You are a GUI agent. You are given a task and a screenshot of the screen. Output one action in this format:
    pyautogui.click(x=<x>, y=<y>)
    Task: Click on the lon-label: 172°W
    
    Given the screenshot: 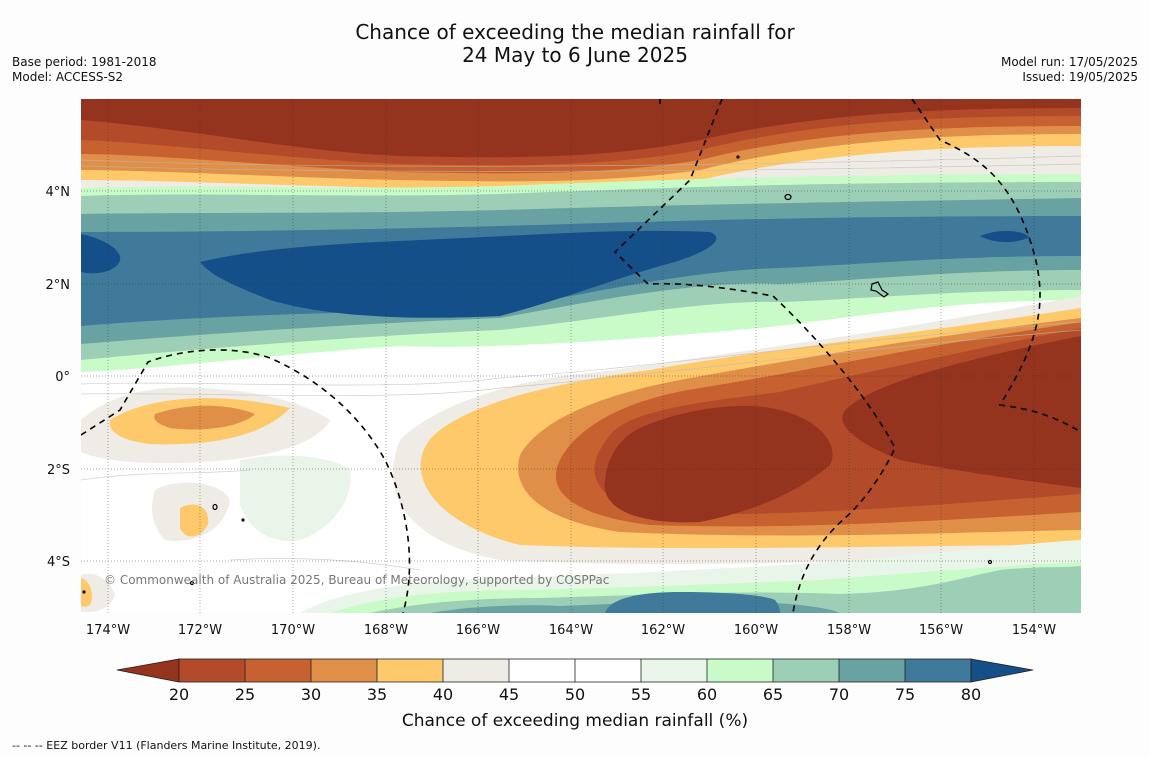 What is the action you would take?
    pyautogui.click(x=200, y=630)
    